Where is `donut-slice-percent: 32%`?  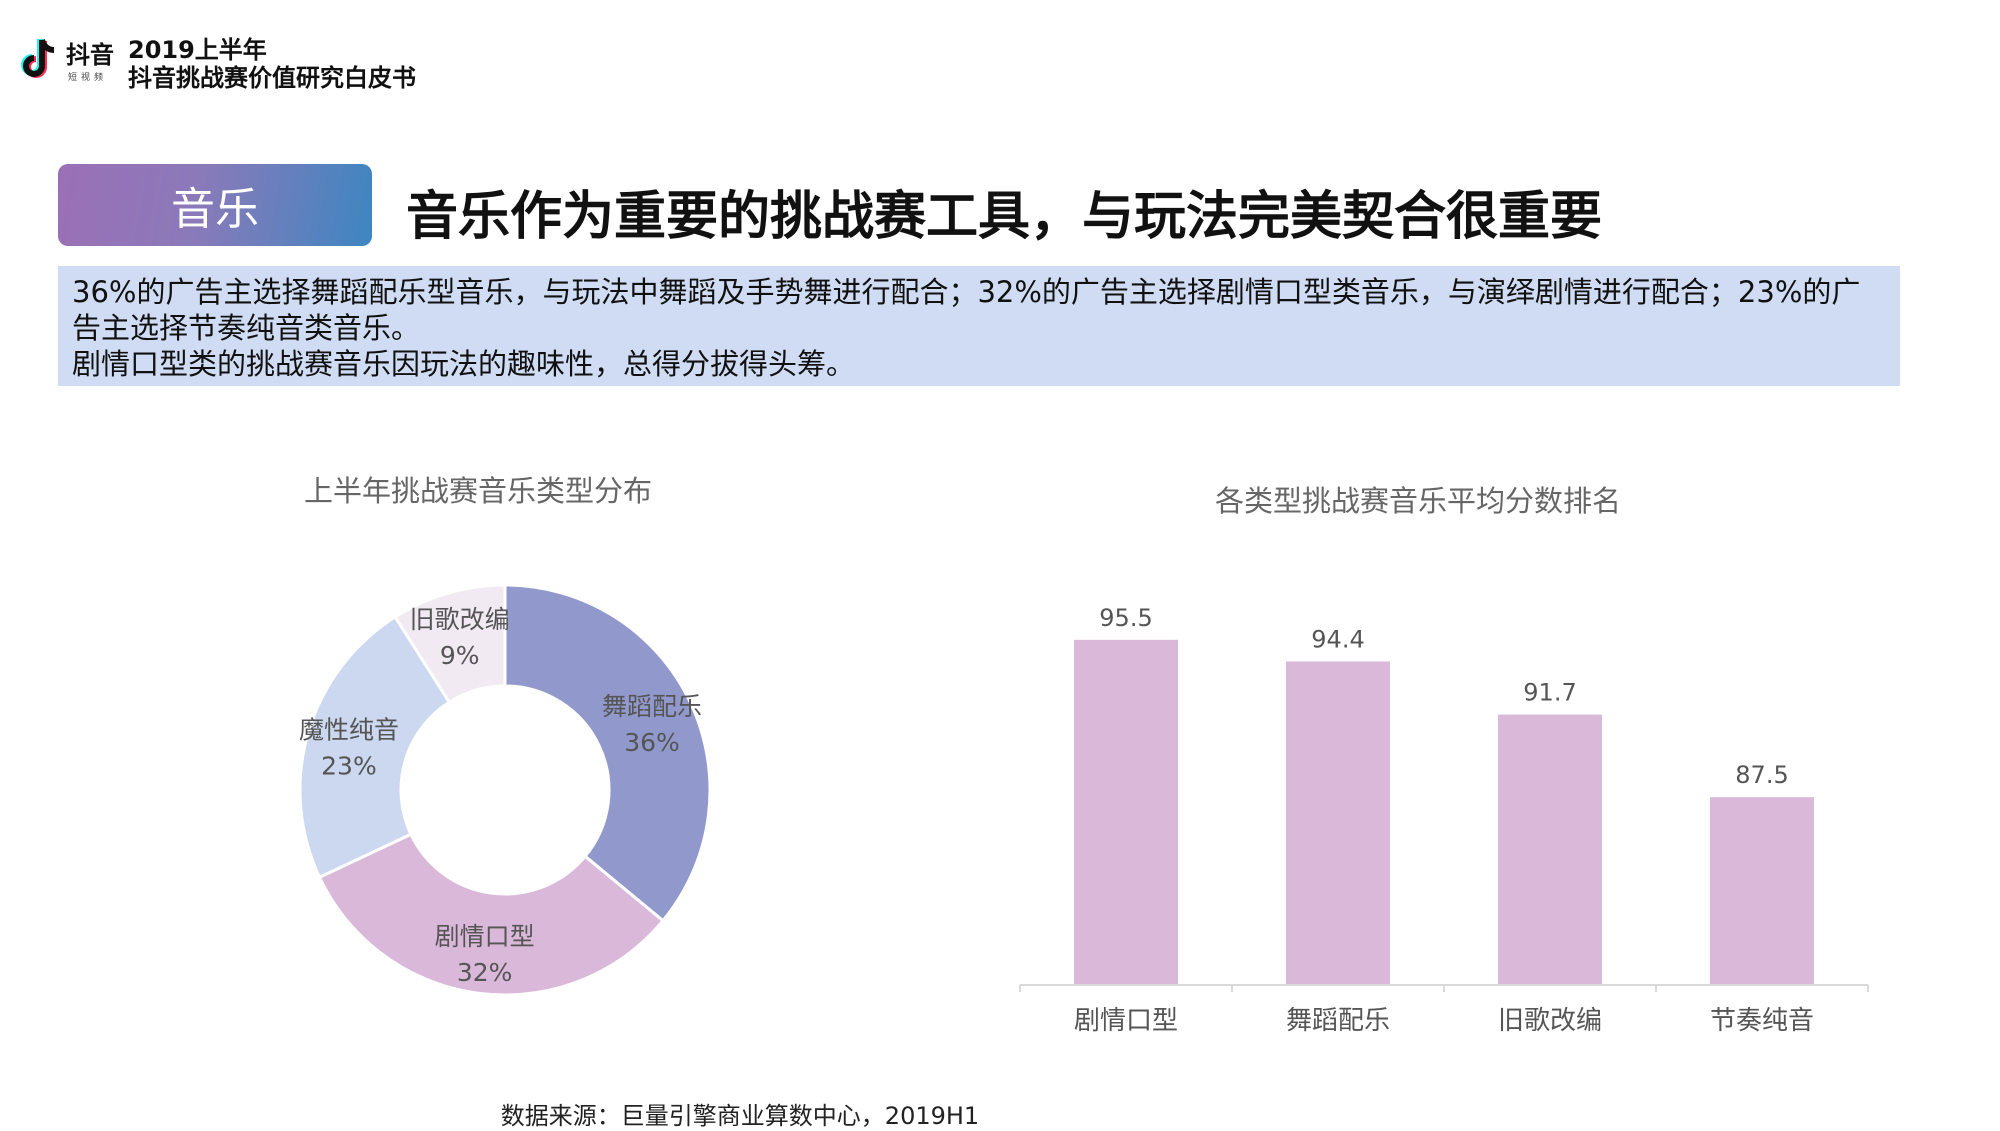 donut-slice-percent: 32% is located at coordinates (485, 972).